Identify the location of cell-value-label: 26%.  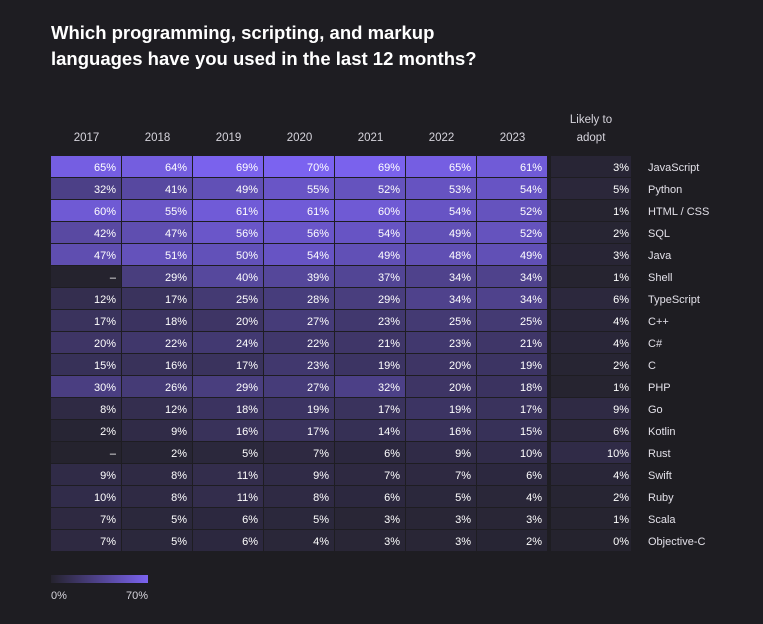
(176, 388).